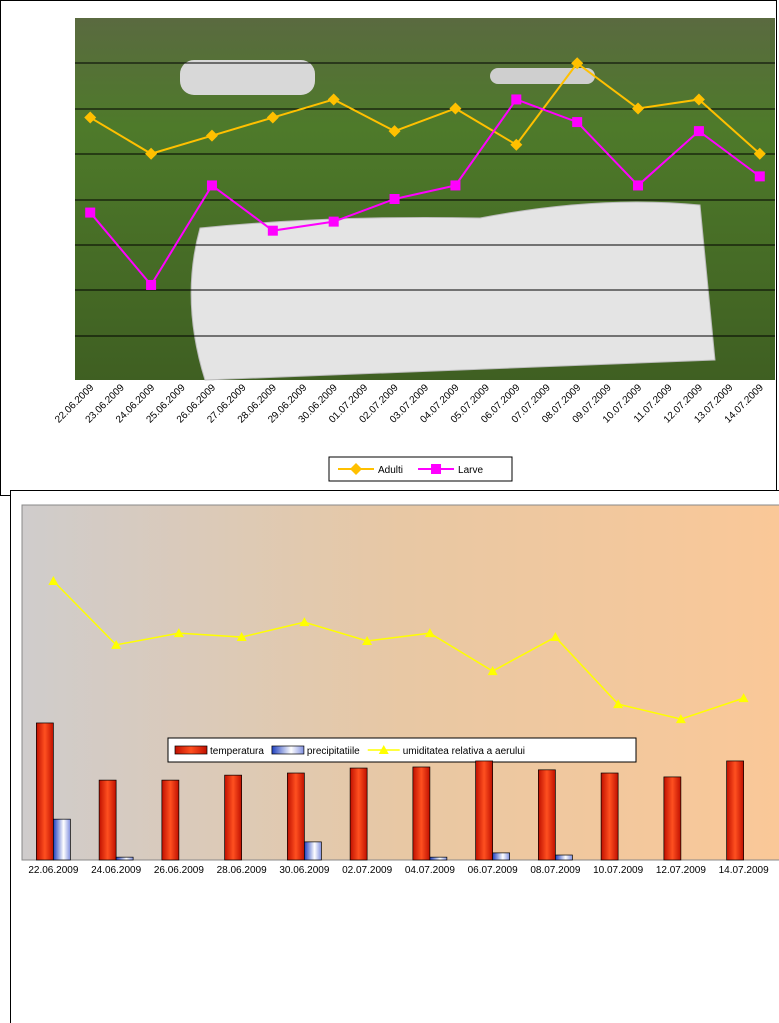 This screenshot has width=779, height=1023. Describe the element at coordinates (333, 751) in the screenshot. I see `legend-label: precipitatiile` at that location.